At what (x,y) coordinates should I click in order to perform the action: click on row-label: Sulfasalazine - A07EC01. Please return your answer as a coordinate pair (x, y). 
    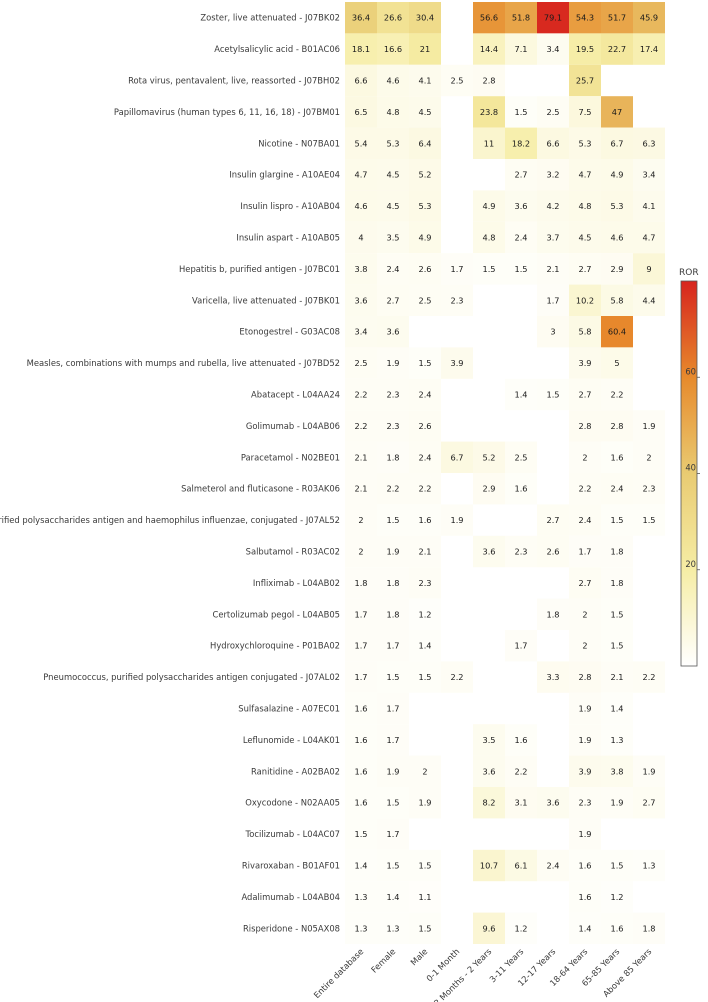
    Looking at the image, I should click on (289, 709).